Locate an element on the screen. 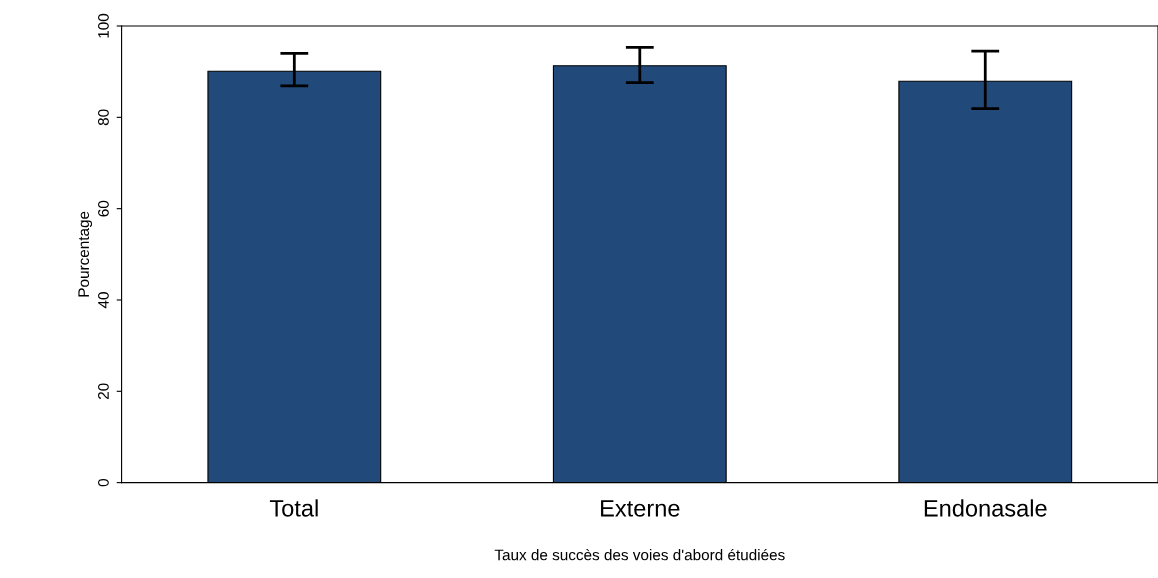 Image resolution: width=1158 pixels, height=578 pixels. y-tick-label: 80 is located at coordinates (103, 117).